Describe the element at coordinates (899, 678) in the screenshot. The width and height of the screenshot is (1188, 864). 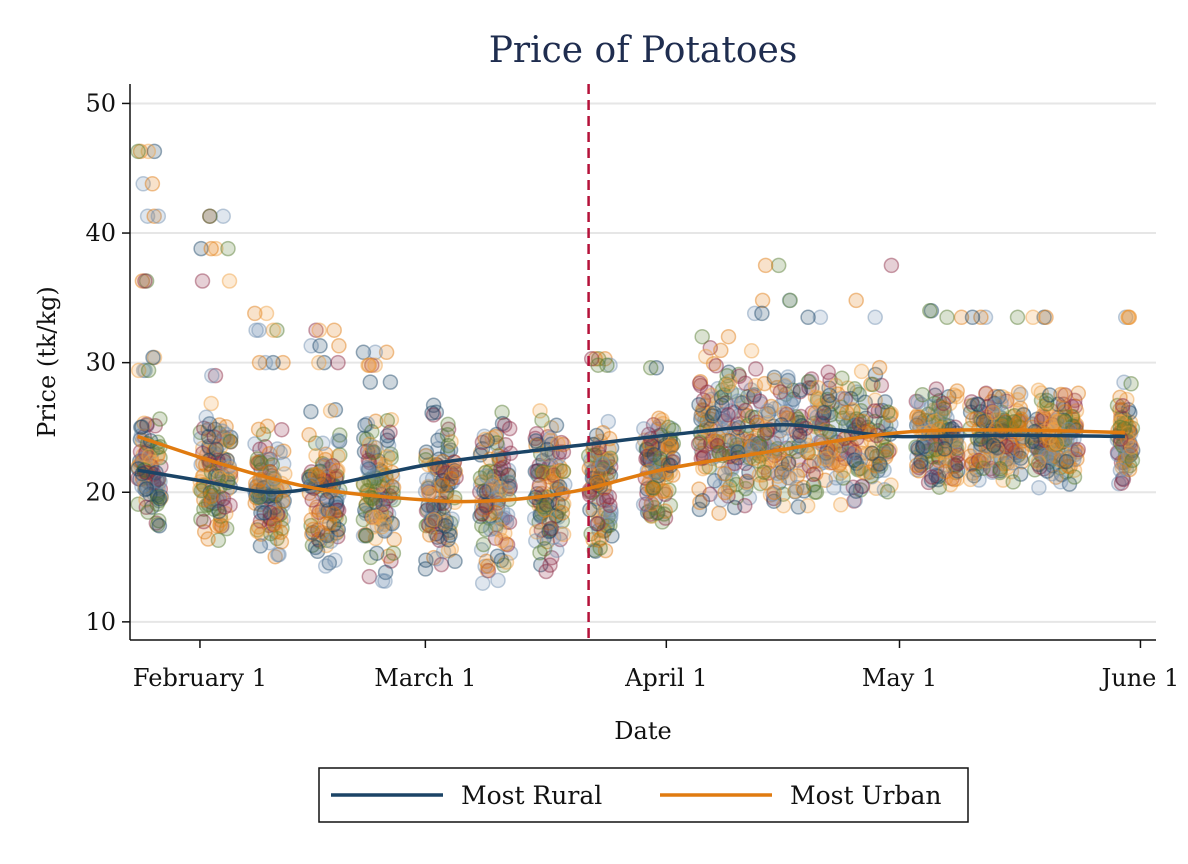
I see `x-tick-label: May 1` at that location.